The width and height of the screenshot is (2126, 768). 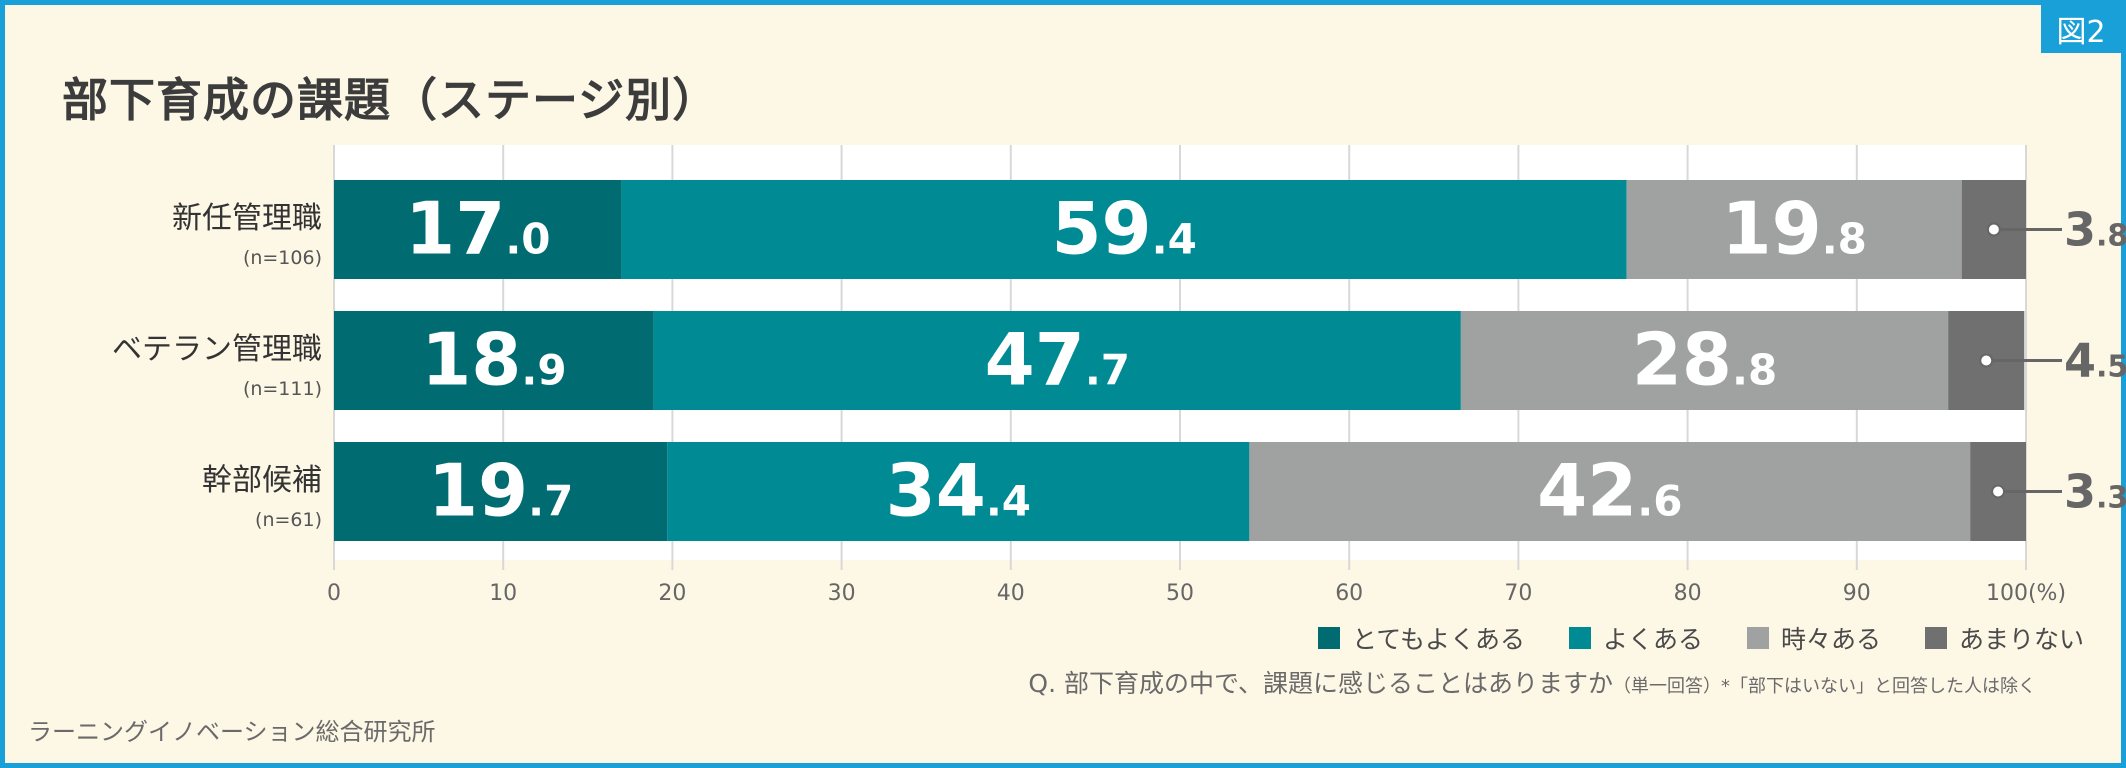 I want to click on chart-title: 部下育成の課題（ステージ別）, so click(x=391, y=100).